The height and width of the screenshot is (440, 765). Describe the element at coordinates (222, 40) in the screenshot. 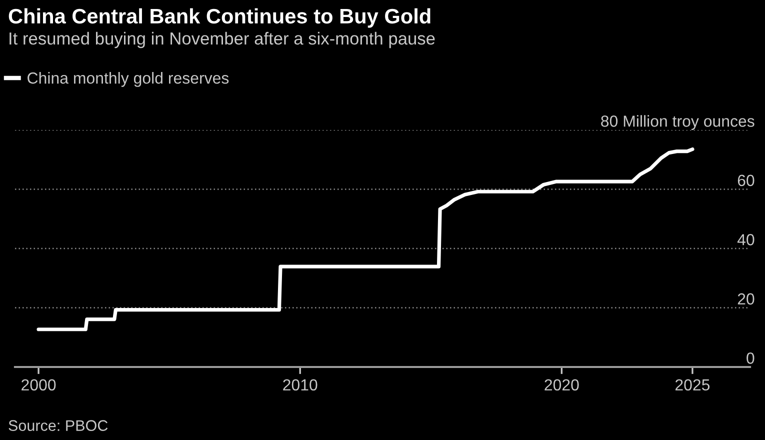

I see `chart-subtitle: It resumed buying in November after a six-month pause` at that location.